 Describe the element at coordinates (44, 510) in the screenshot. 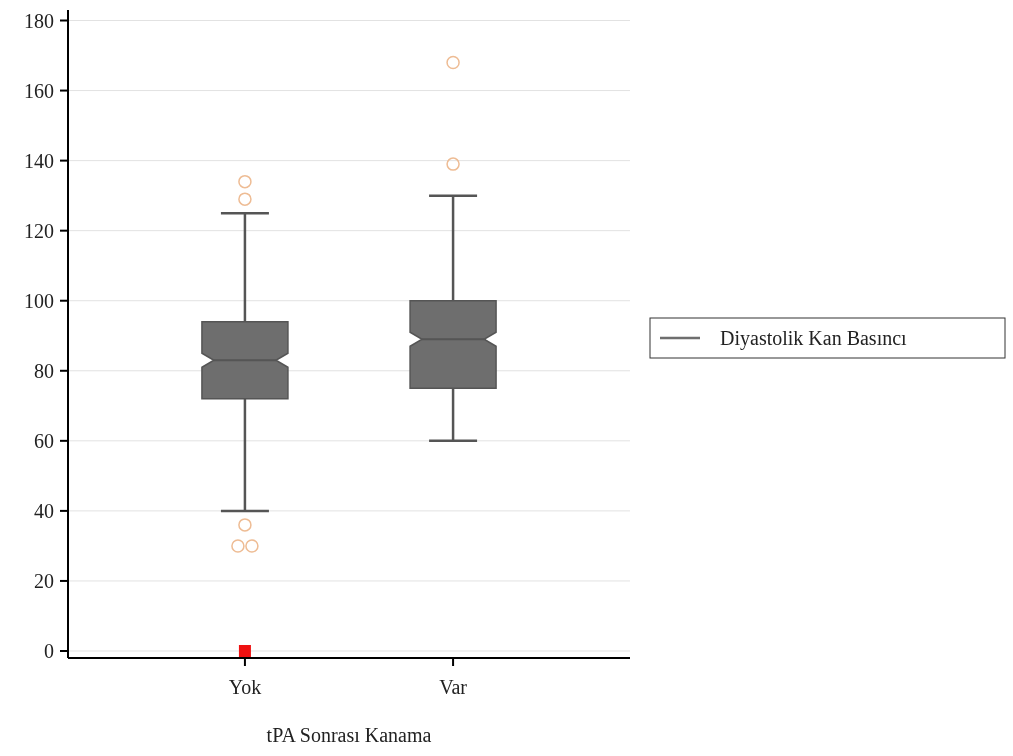

I see `y-tick-label: 40` at that location.